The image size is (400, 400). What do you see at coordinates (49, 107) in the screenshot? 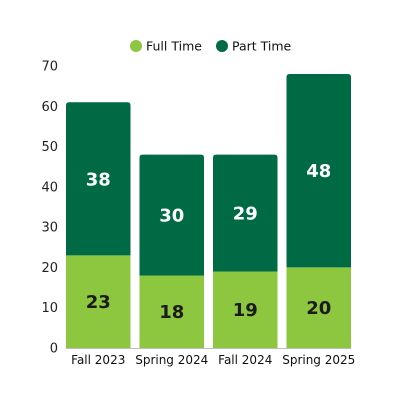
I see `y-tick-label: 60` at bounding box center [49, 107].